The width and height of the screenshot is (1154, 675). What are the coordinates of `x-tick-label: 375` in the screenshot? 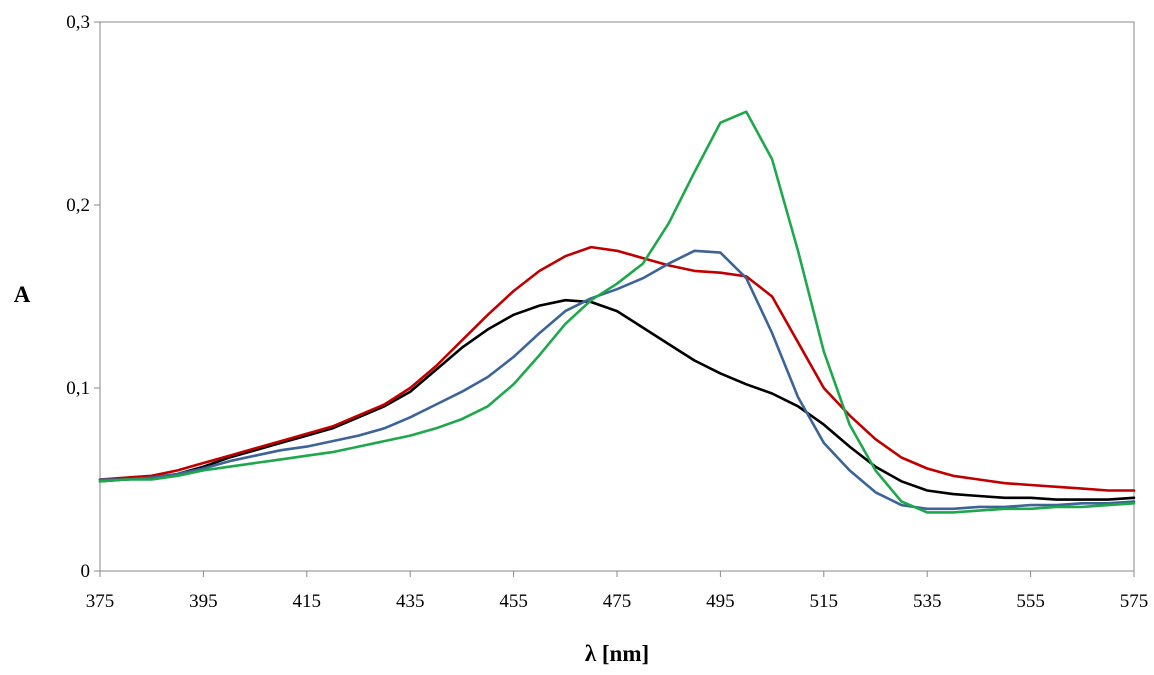 It's located at (100, 601).